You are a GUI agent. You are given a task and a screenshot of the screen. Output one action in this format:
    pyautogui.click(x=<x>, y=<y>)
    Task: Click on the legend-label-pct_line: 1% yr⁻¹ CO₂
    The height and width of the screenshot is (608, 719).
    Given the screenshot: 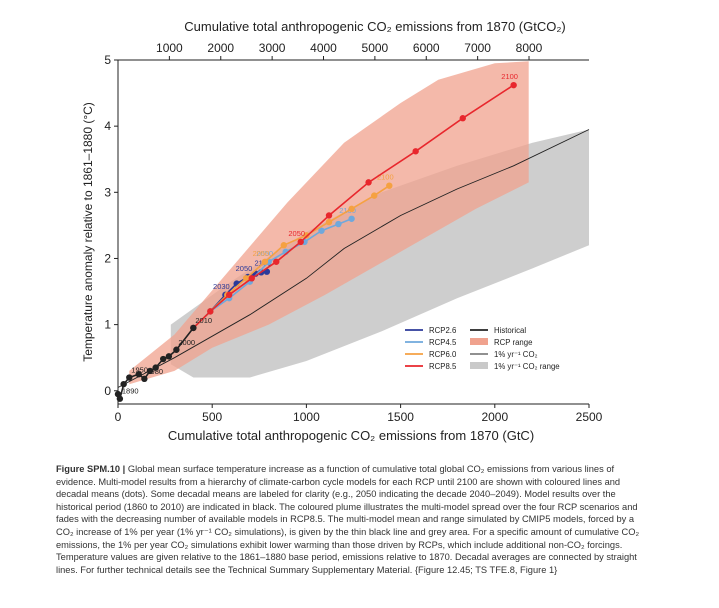 What is the action you would take?
    pyautogui.click(x=516, y=354)
    